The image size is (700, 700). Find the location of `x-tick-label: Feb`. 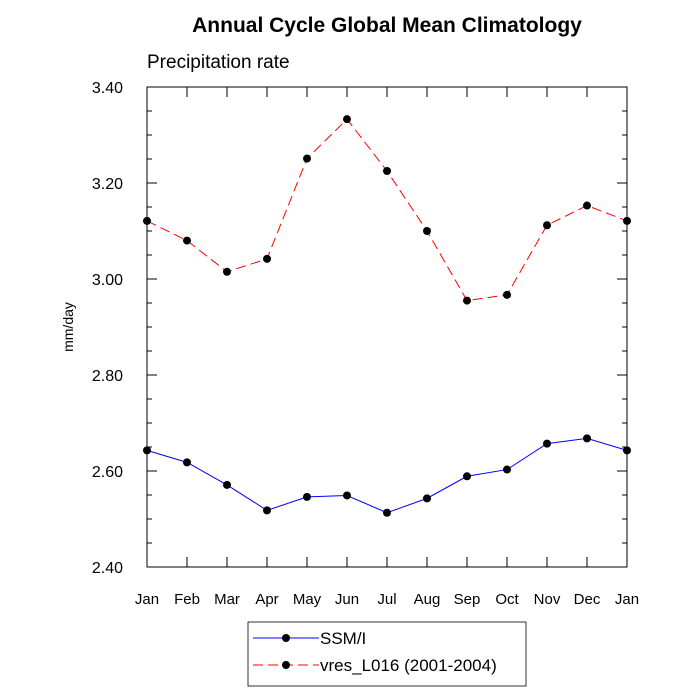

x-tick-label: Feb is located at coordinates (187, 599).